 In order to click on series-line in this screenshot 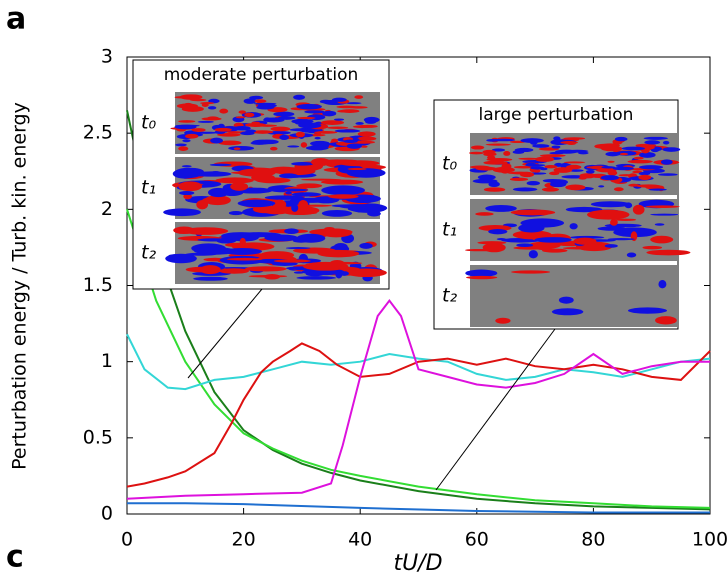, I will do `click(418, 362)`.